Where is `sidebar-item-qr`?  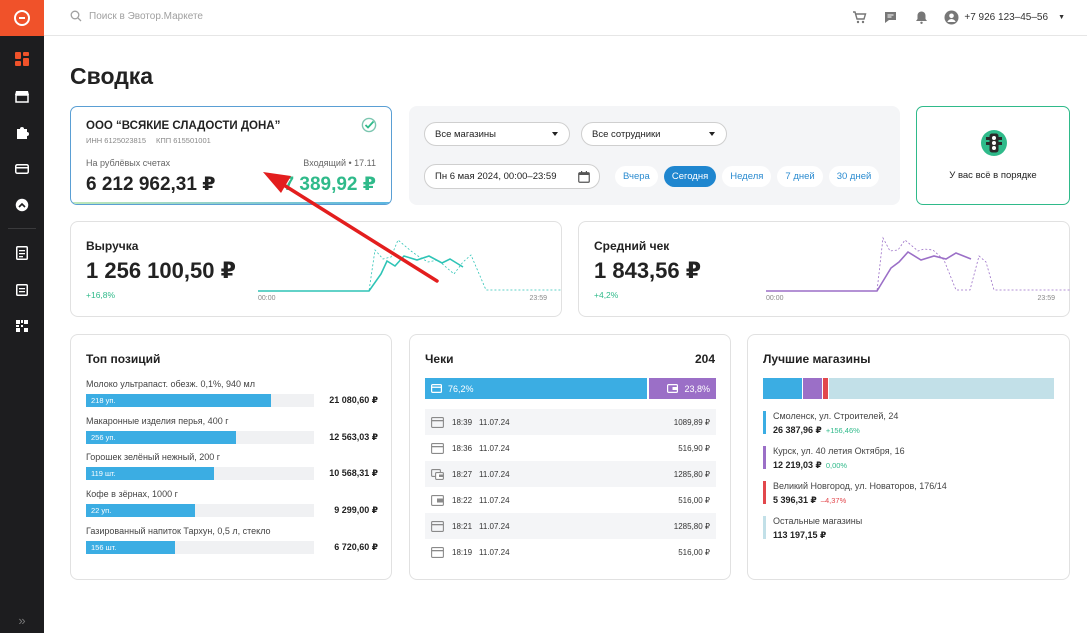
sidebar-item-qr is located at coordinates (22, 326).